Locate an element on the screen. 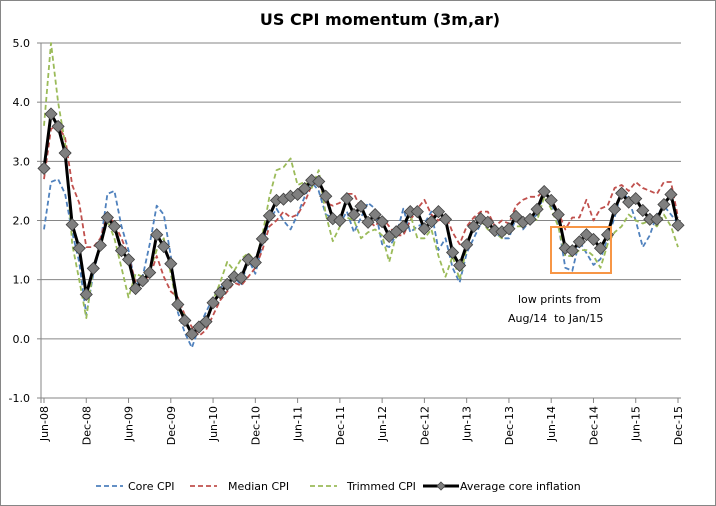  y-tick-label: -1.0 is located at coordinates (19, 398).